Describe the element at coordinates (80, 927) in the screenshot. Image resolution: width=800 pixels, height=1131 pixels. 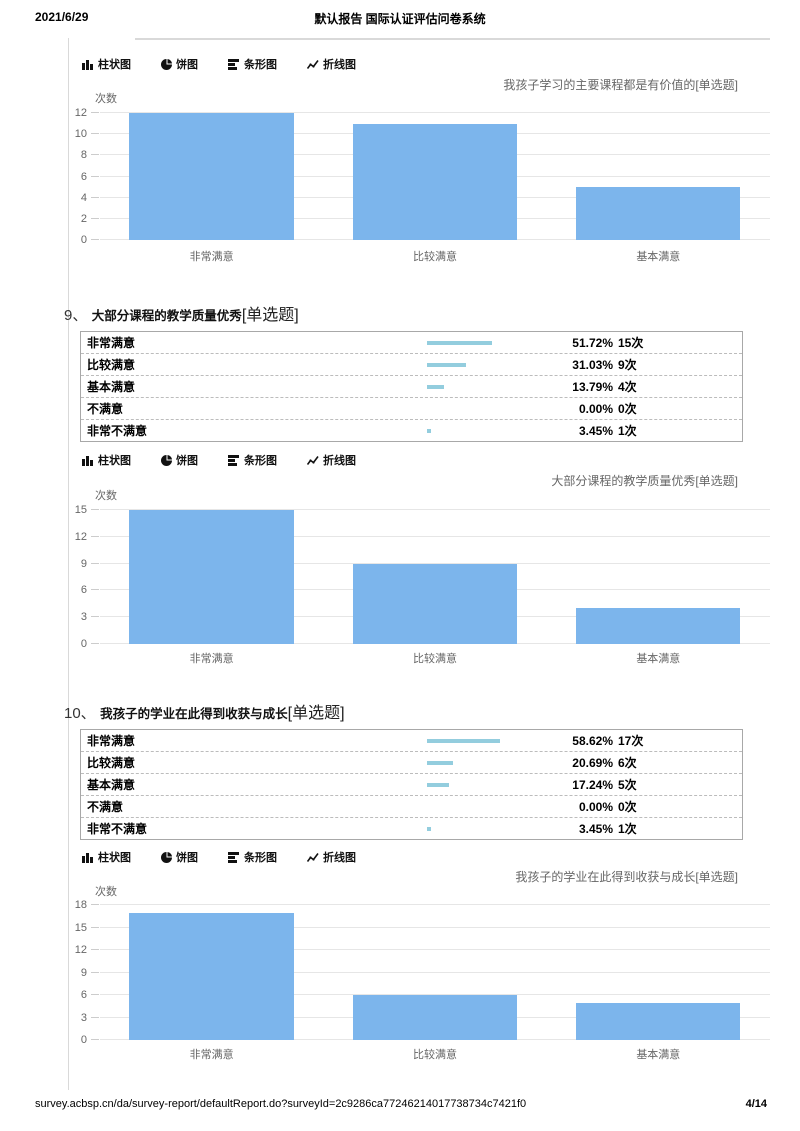
I see `y-tick-label: 15` at that location.